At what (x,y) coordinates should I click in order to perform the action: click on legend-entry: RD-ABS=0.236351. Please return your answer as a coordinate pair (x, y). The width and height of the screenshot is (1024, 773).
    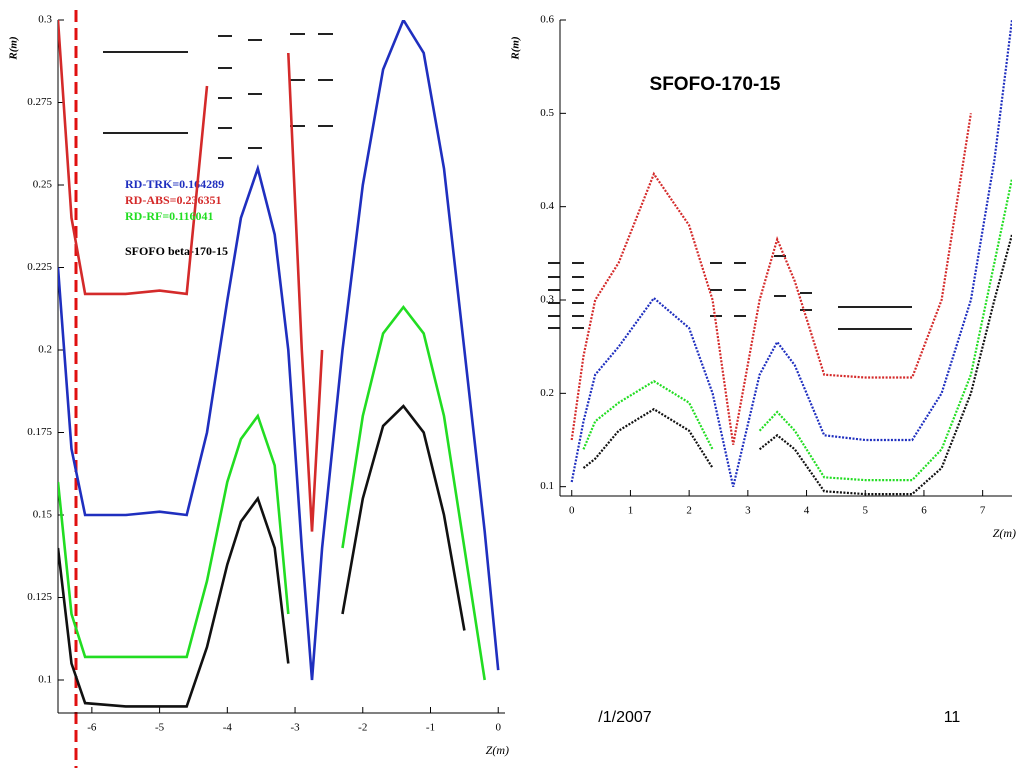
    Looking at the image, I should click on (173, 200).